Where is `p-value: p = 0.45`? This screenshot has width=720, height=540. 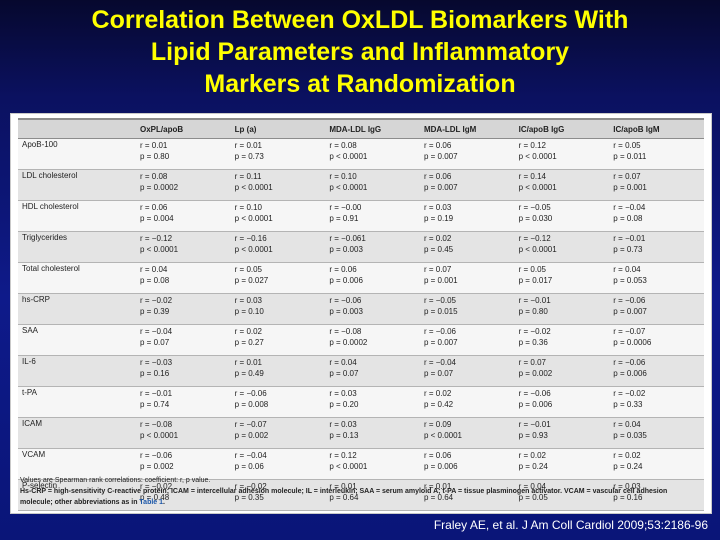
p-value: p = 0.45 is located at coordinates (438, 249).